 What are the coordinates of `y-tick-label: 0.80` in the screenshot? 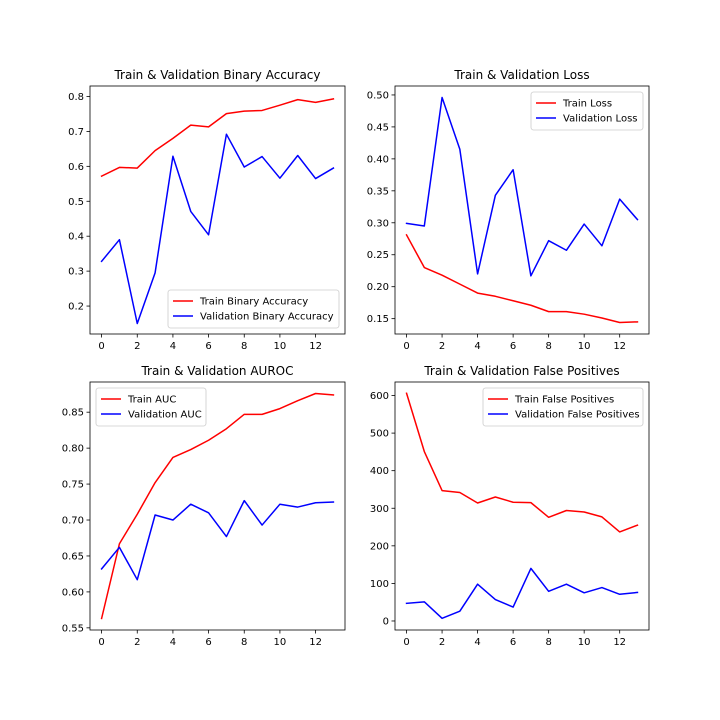 It's located at (73, 449).